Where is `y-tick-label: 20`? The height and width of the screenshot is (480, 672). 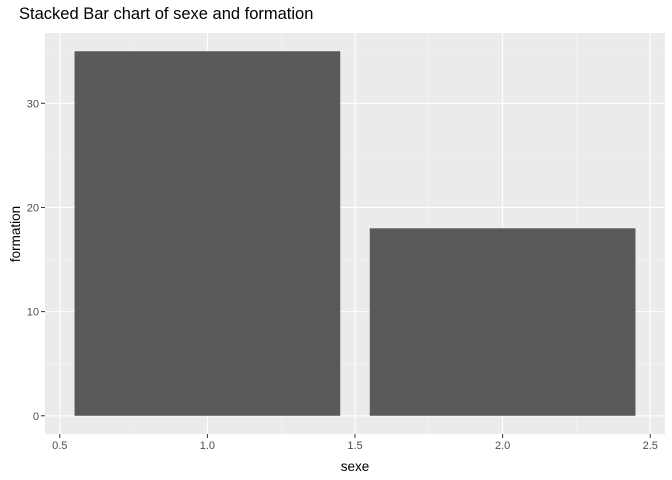 y-tick-label: 20 is located at coordinates (33, 208).